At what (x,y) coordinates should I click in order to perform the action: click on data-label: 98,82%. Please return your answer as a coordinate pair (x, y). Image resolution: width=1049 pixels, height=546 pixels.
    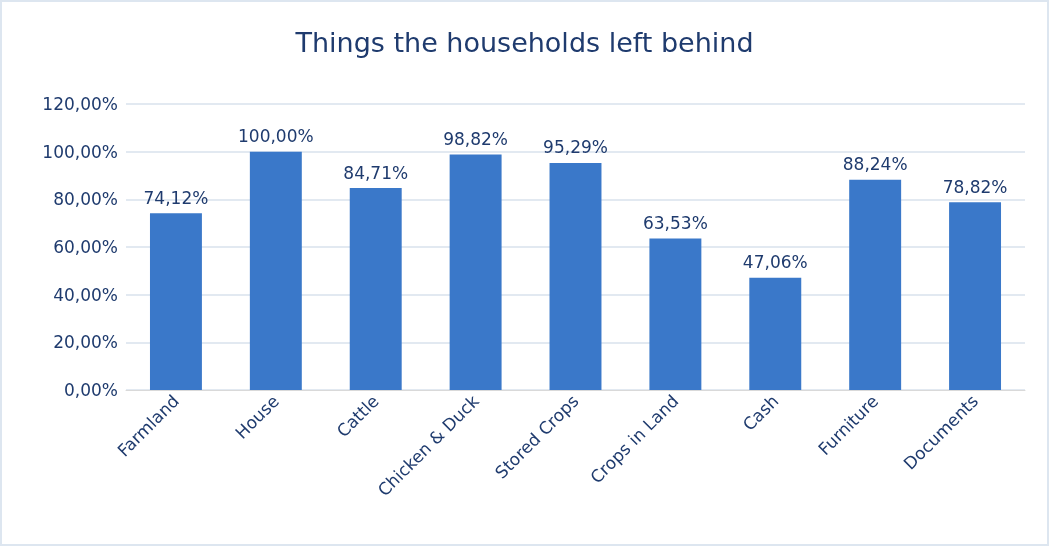
    Looking at the image, I should click on (476, 138).